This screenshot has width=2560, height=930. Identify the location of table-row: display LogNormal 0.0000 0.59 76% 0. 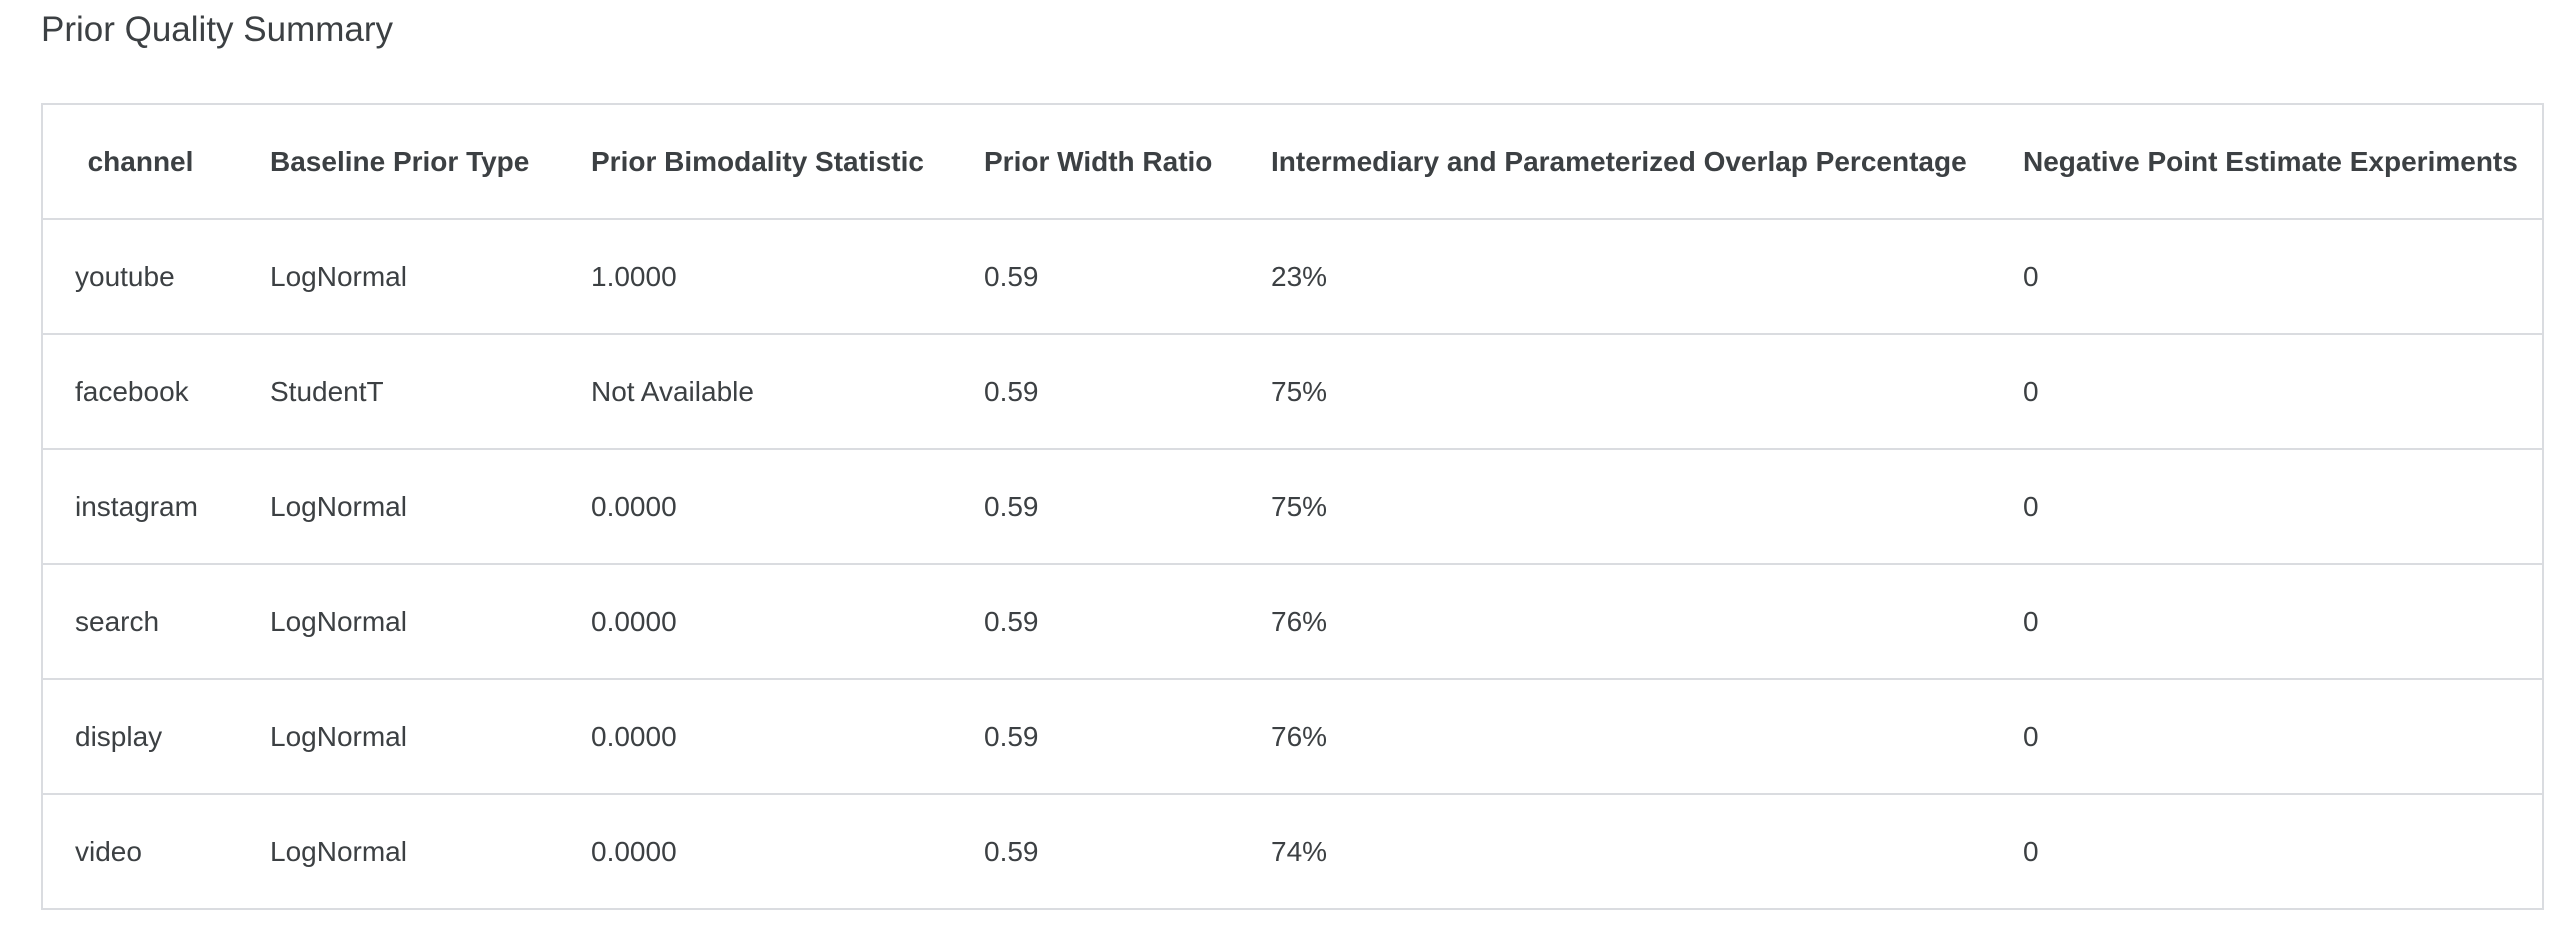
(1292, 737).